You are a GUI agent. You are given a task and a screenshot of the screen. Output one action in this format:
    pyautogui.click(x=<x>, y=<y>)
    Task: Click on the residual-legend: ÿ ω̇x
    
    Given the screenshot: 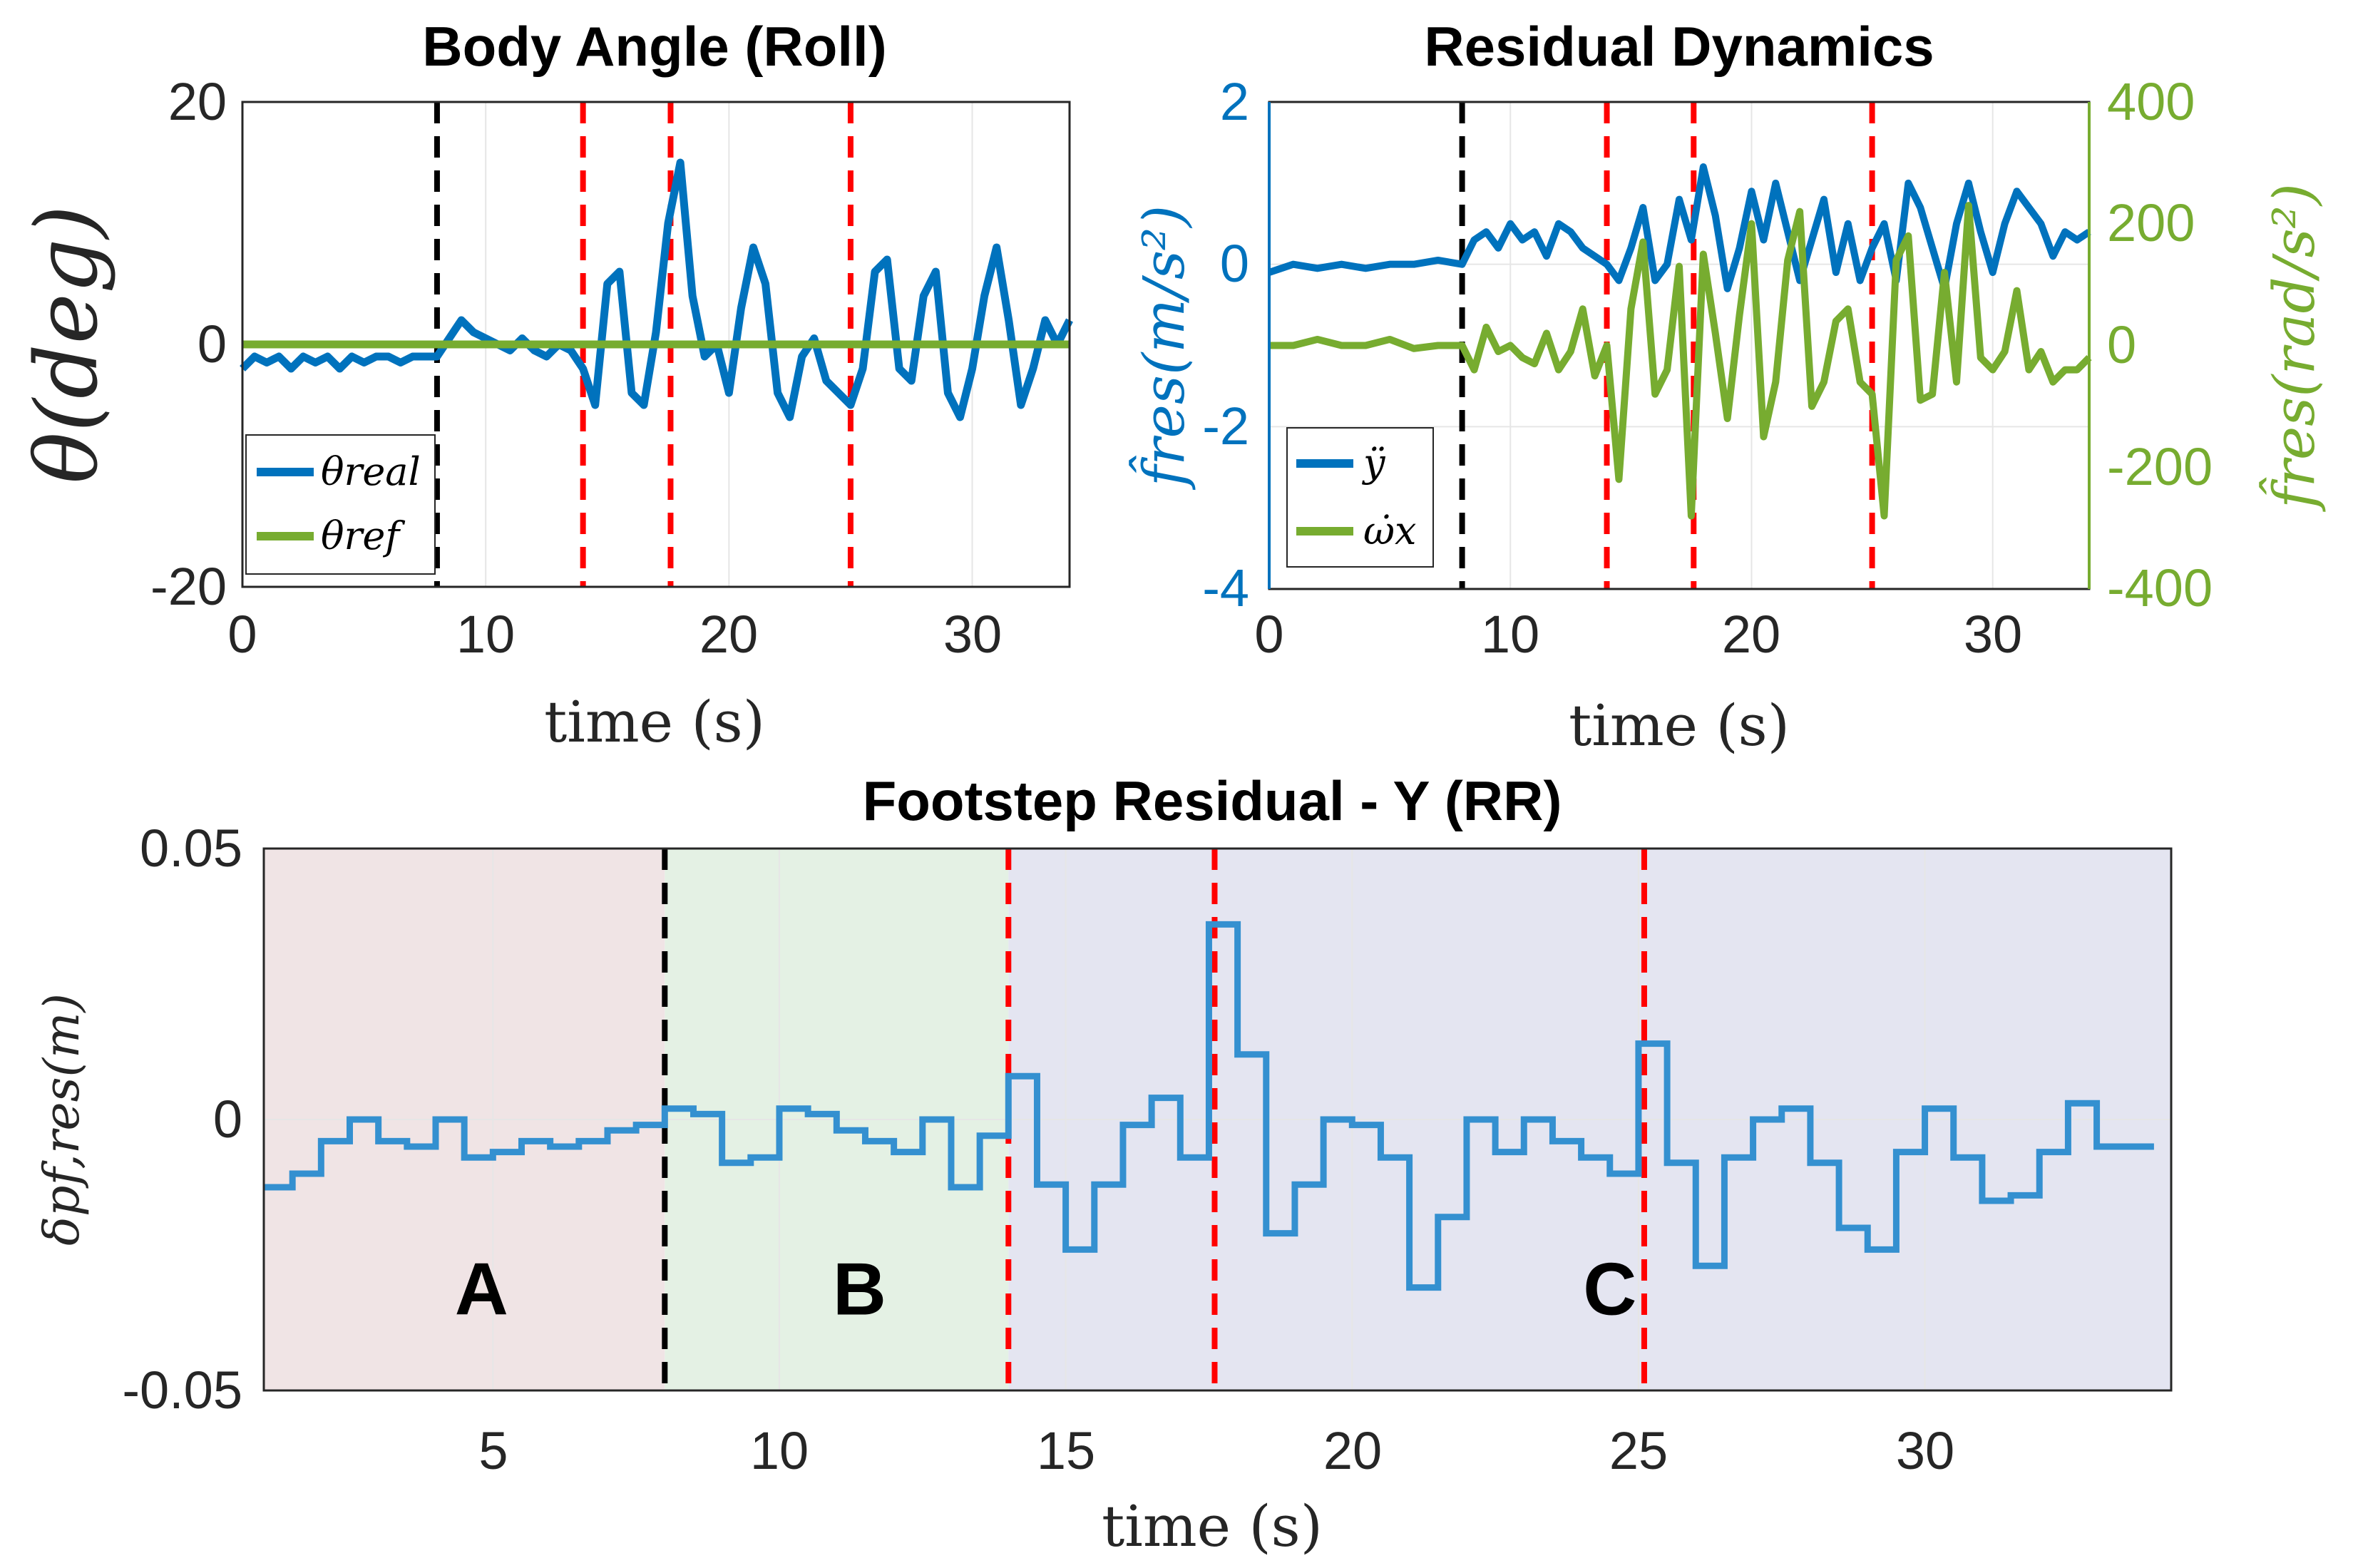 What is the action you would take?
    pyautogui.click(x=1360, y=497)
    